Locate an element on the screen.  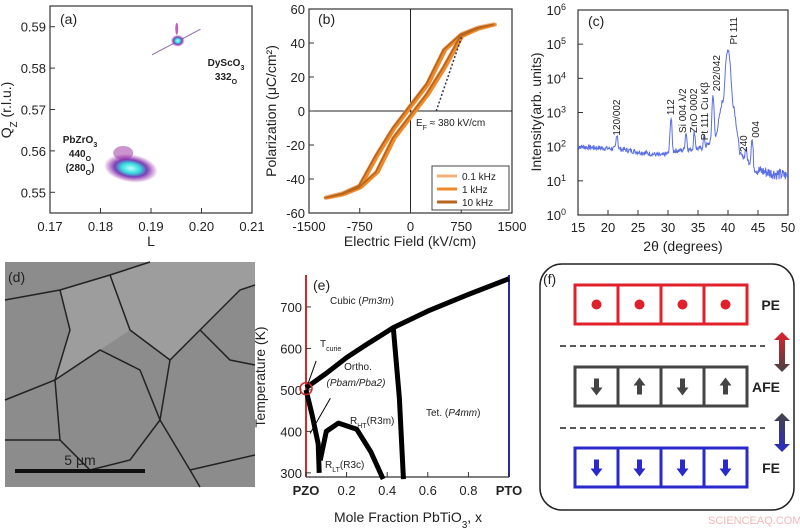
peak-label: 202/042 is located at coordinates (717, 73).